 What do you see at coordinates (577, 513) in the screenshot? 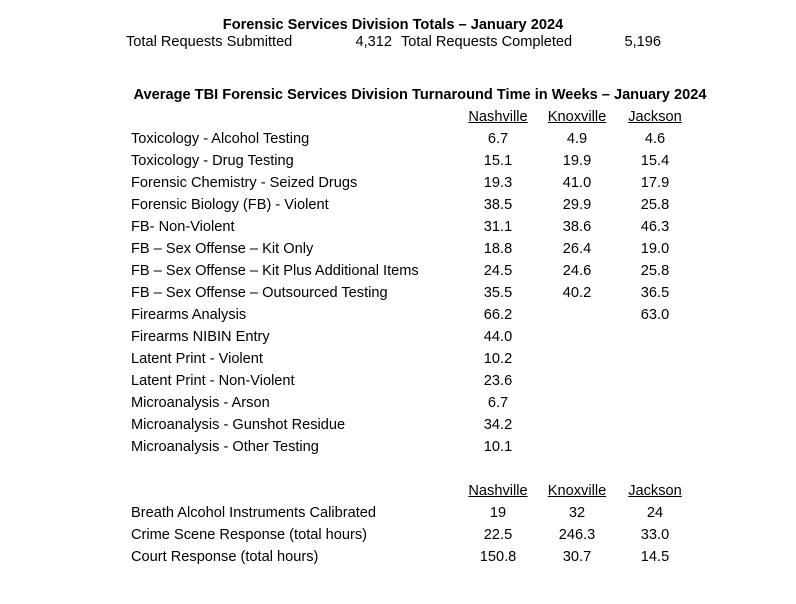
I see `cell-value-knoxville: 32` at bounding box center [577, 513].